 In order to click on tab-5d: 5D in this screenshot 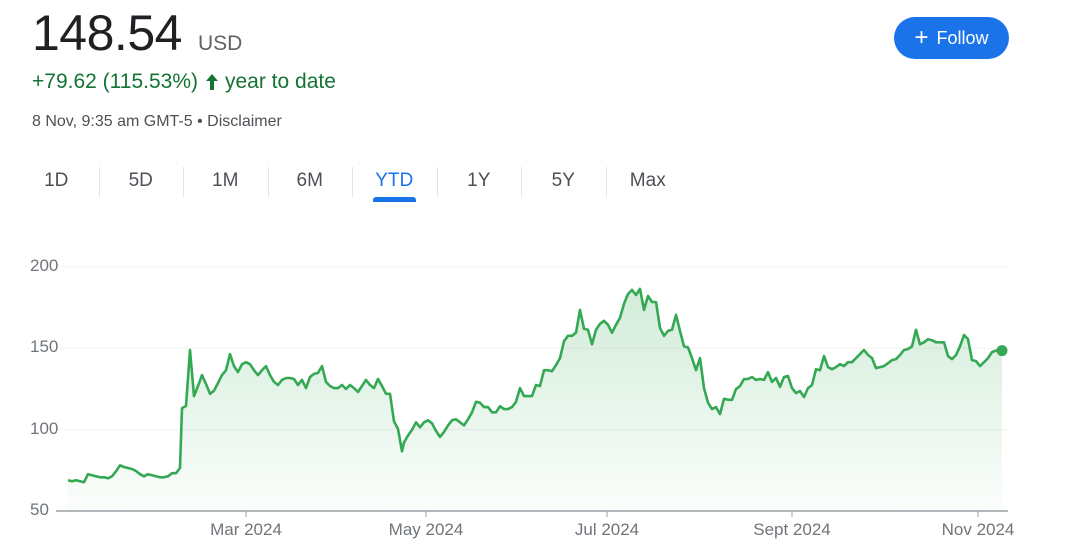, I will do `click(141, 184)`.